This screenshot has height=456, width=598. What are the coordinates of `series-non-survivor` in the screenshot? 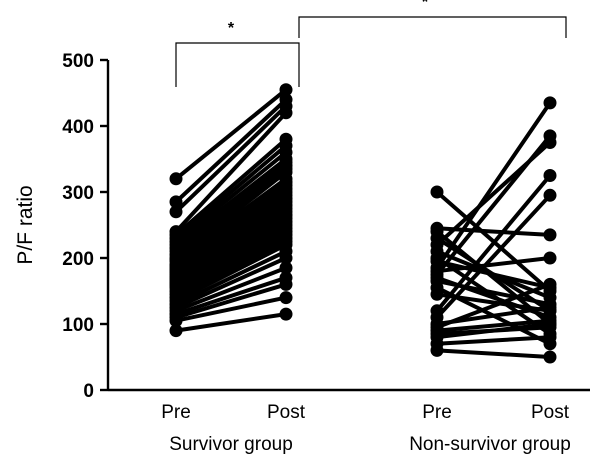 It's located at (493, 230).